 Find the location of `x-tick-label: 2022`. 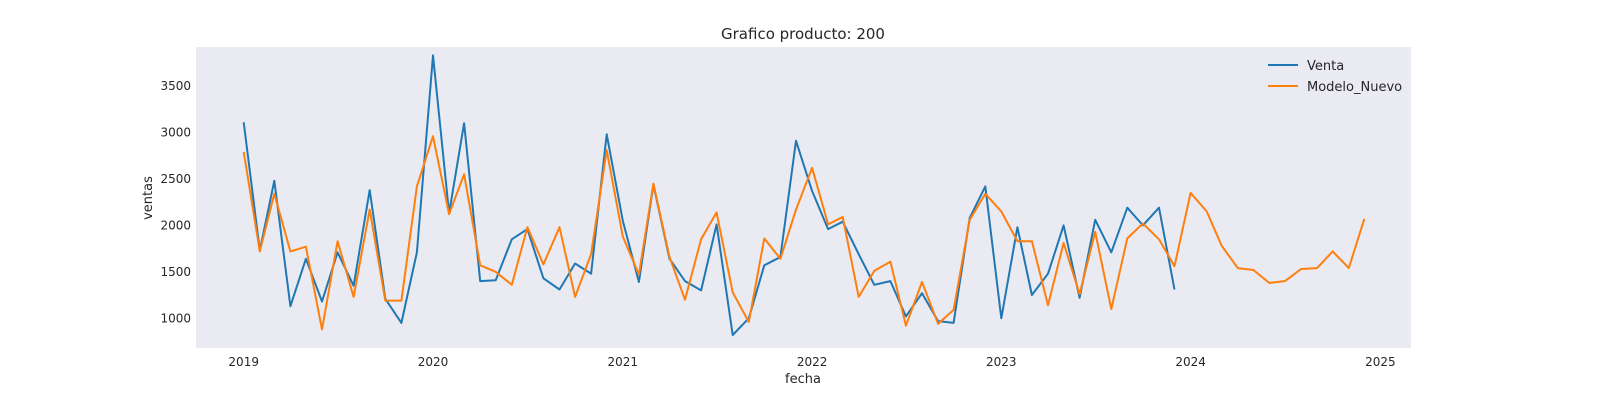

x-tick-label: 2022 is located at coordinates (812, 362).